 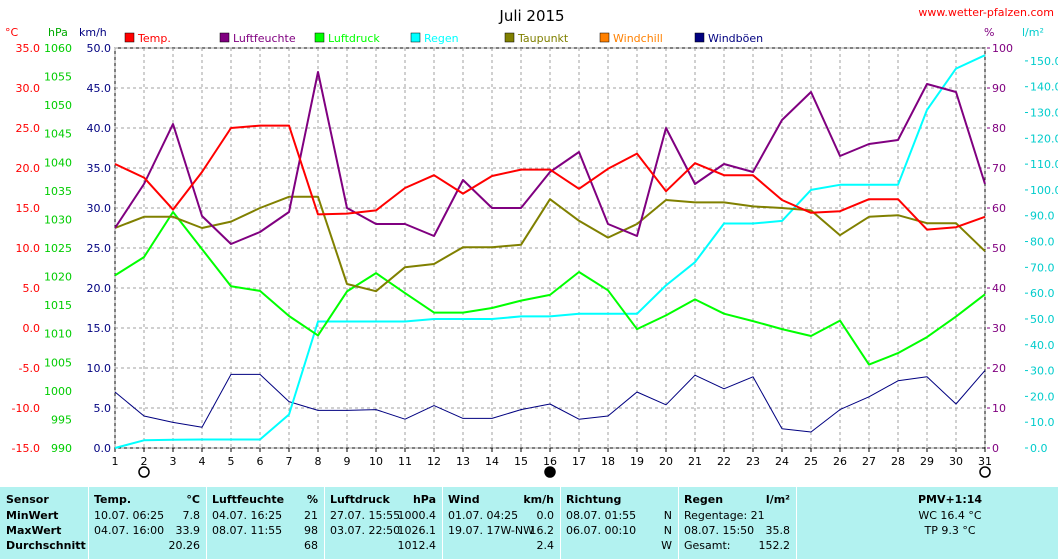 What do you see at coordinates (58, 219) in the screenshot?
I see `pressure-tick-label: 1030` at bounding box center [58, 219].